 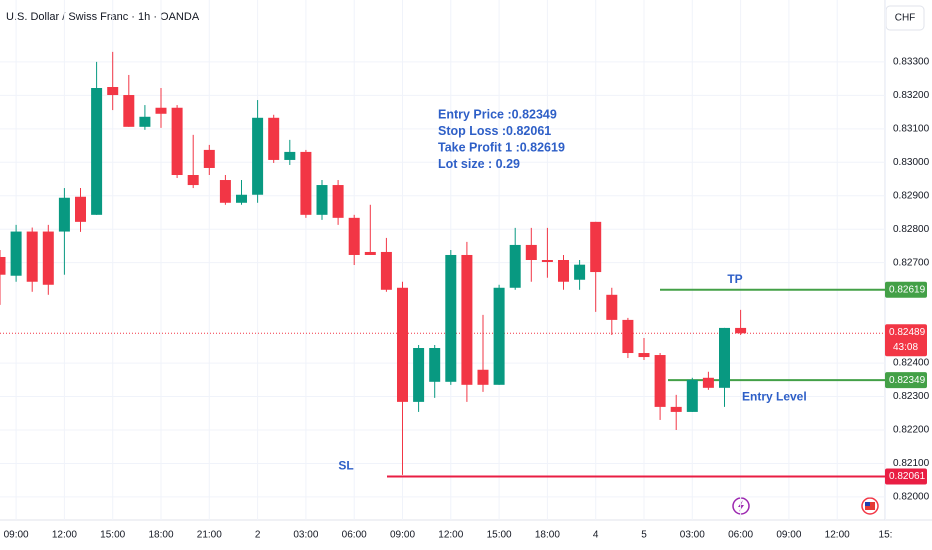 What do you see at coordinates (911, 497) in the screenshot?
I see `y-tick-label: 0.82000` at bounding box center [911, 497].